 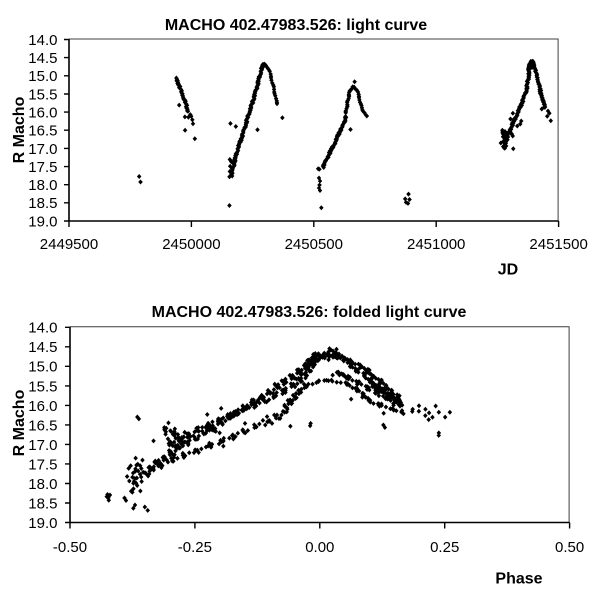 What do you see at coordinates (558, 244) in the screenshot?
I see `svg-text: 2451500` at bounding box center [558, 244].